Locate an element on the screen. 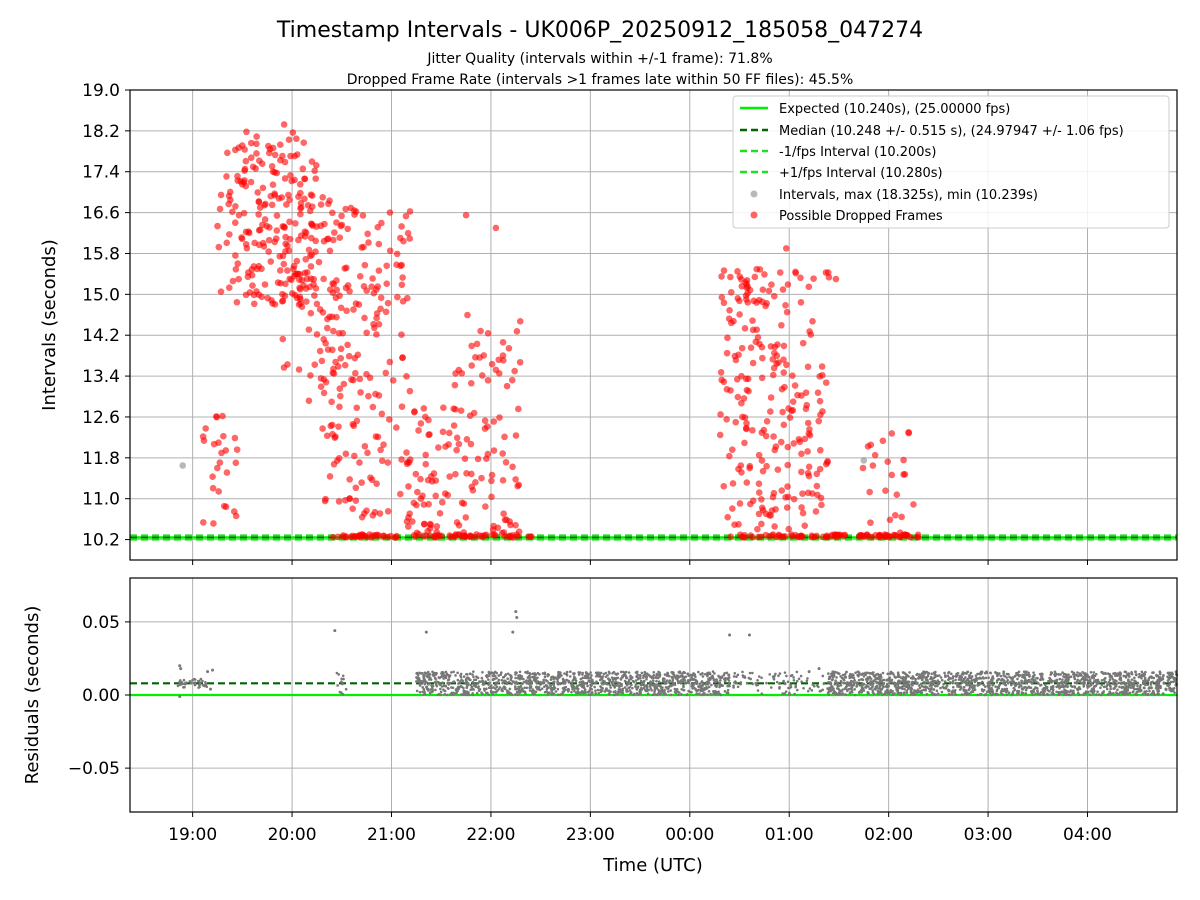  x-tick-label: 02:00 is located at coordinates (888, 835).